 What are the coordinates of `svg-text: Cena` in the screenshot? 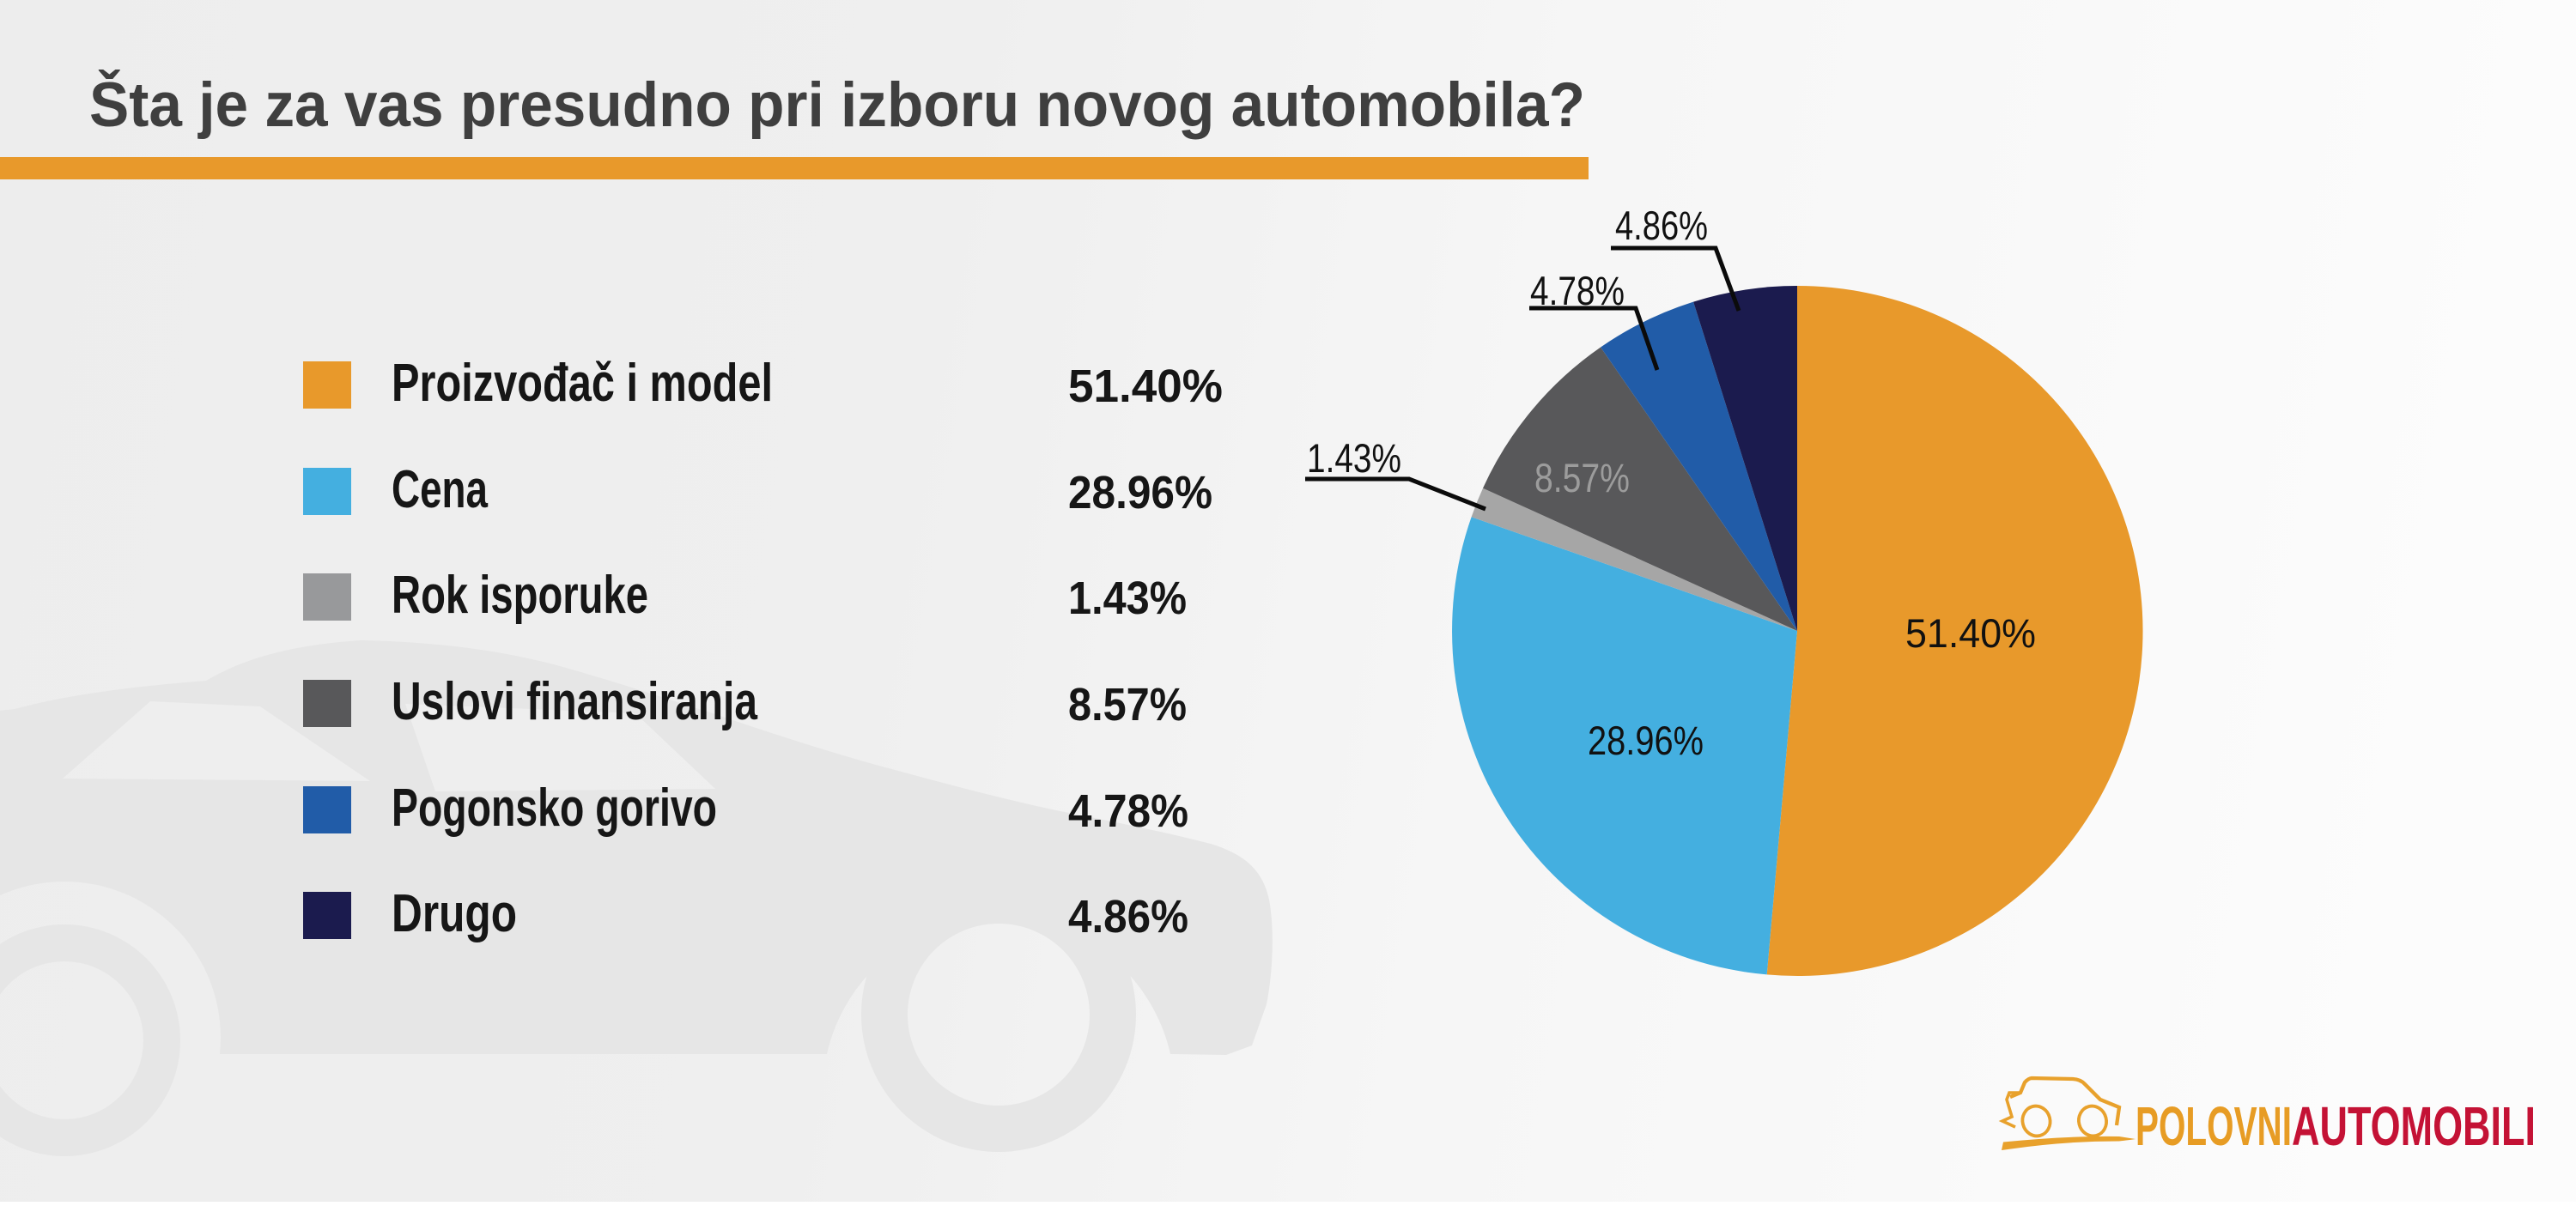 It's located at (440, 489).